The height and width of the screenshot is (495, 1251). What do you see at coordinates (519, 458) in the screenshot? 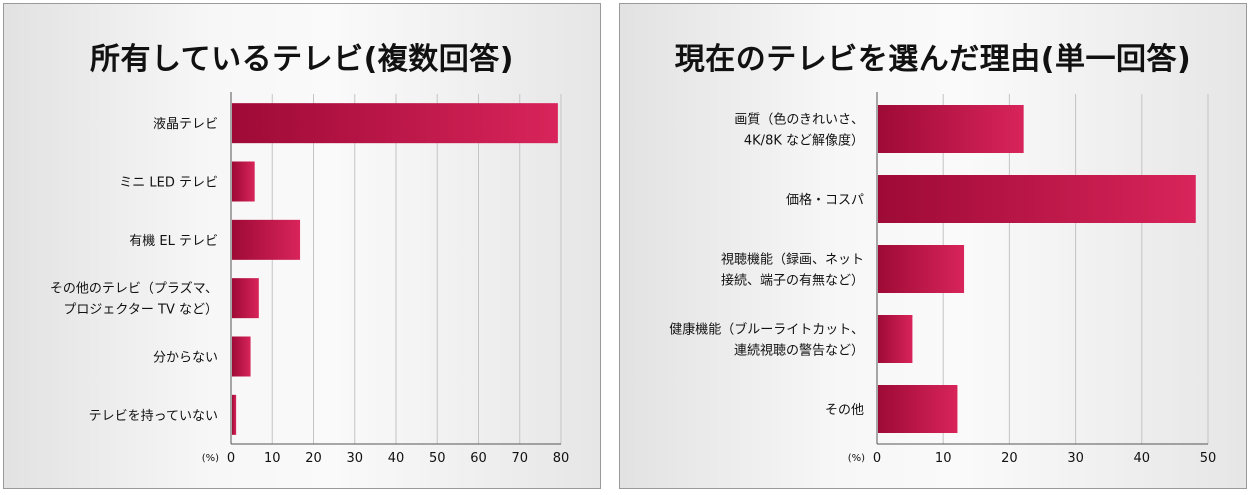
I see `x-tick-label: 70` at bounding box center [519, 458].